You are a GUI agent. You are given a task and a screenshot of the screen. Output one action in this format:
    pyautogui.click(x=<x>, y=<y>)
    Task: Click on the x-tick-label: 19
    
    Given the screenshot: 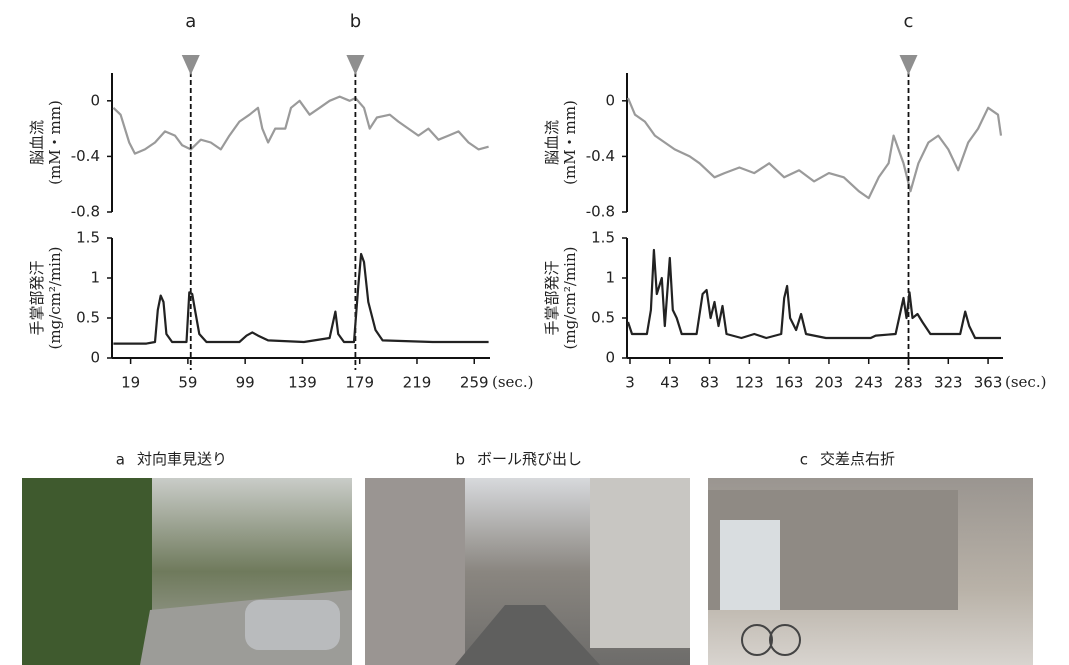 What is the action you would take?
    pyautogui.click(x=130, y=383)
    